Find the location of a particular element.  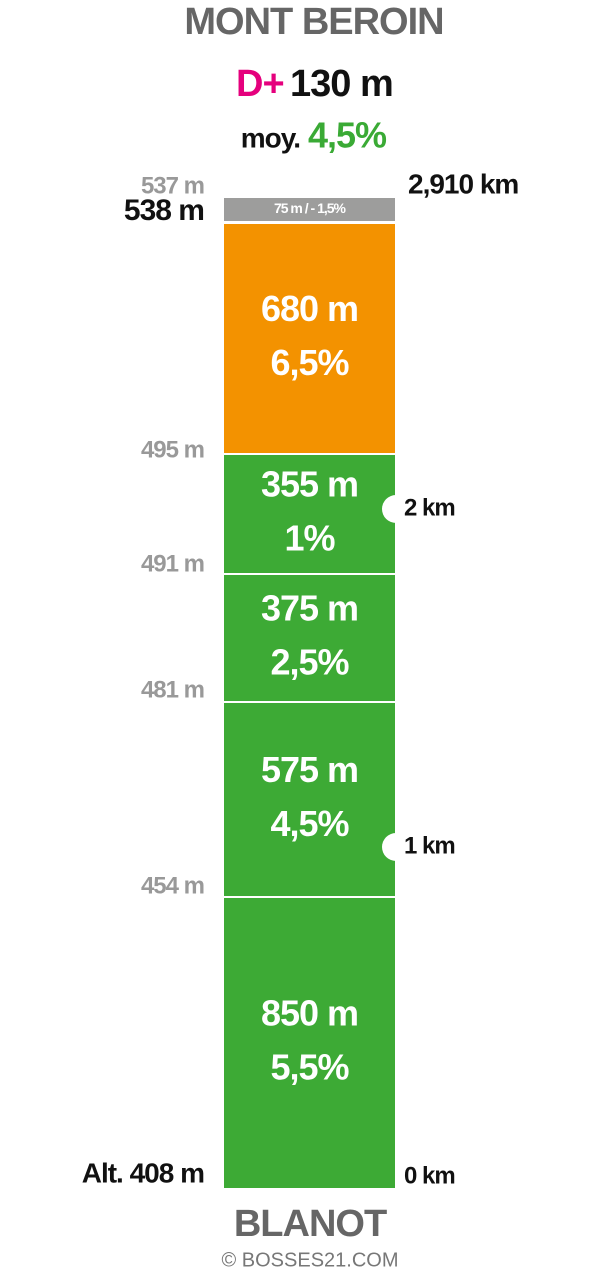

altitude: 491 m is located at coordinates (172, 563).